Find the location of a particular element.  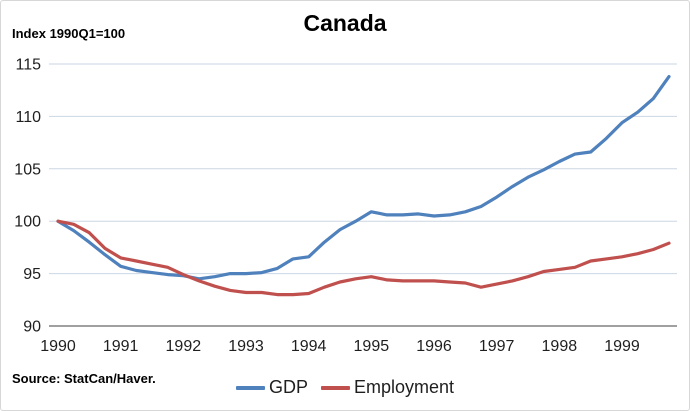

x-axis-tick-label: 1998 is located at coordinates (560, 346).